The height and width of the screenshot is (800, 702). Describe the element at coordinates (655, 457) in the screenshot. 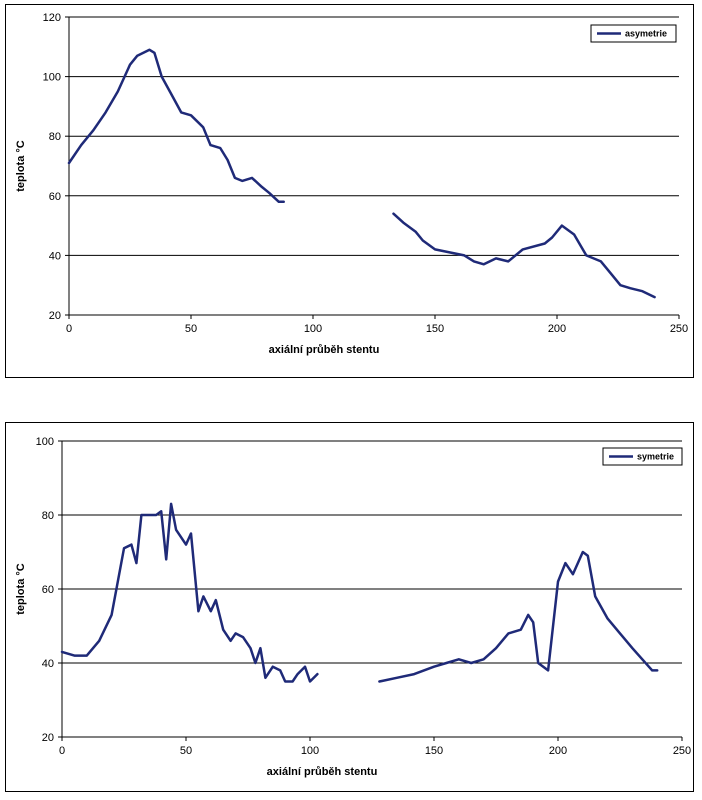

I see `legend-label: symetrie` at that location.